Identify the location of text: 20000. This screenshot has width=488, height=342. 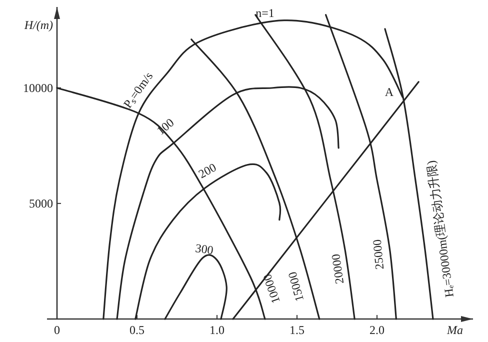
(337, 269).